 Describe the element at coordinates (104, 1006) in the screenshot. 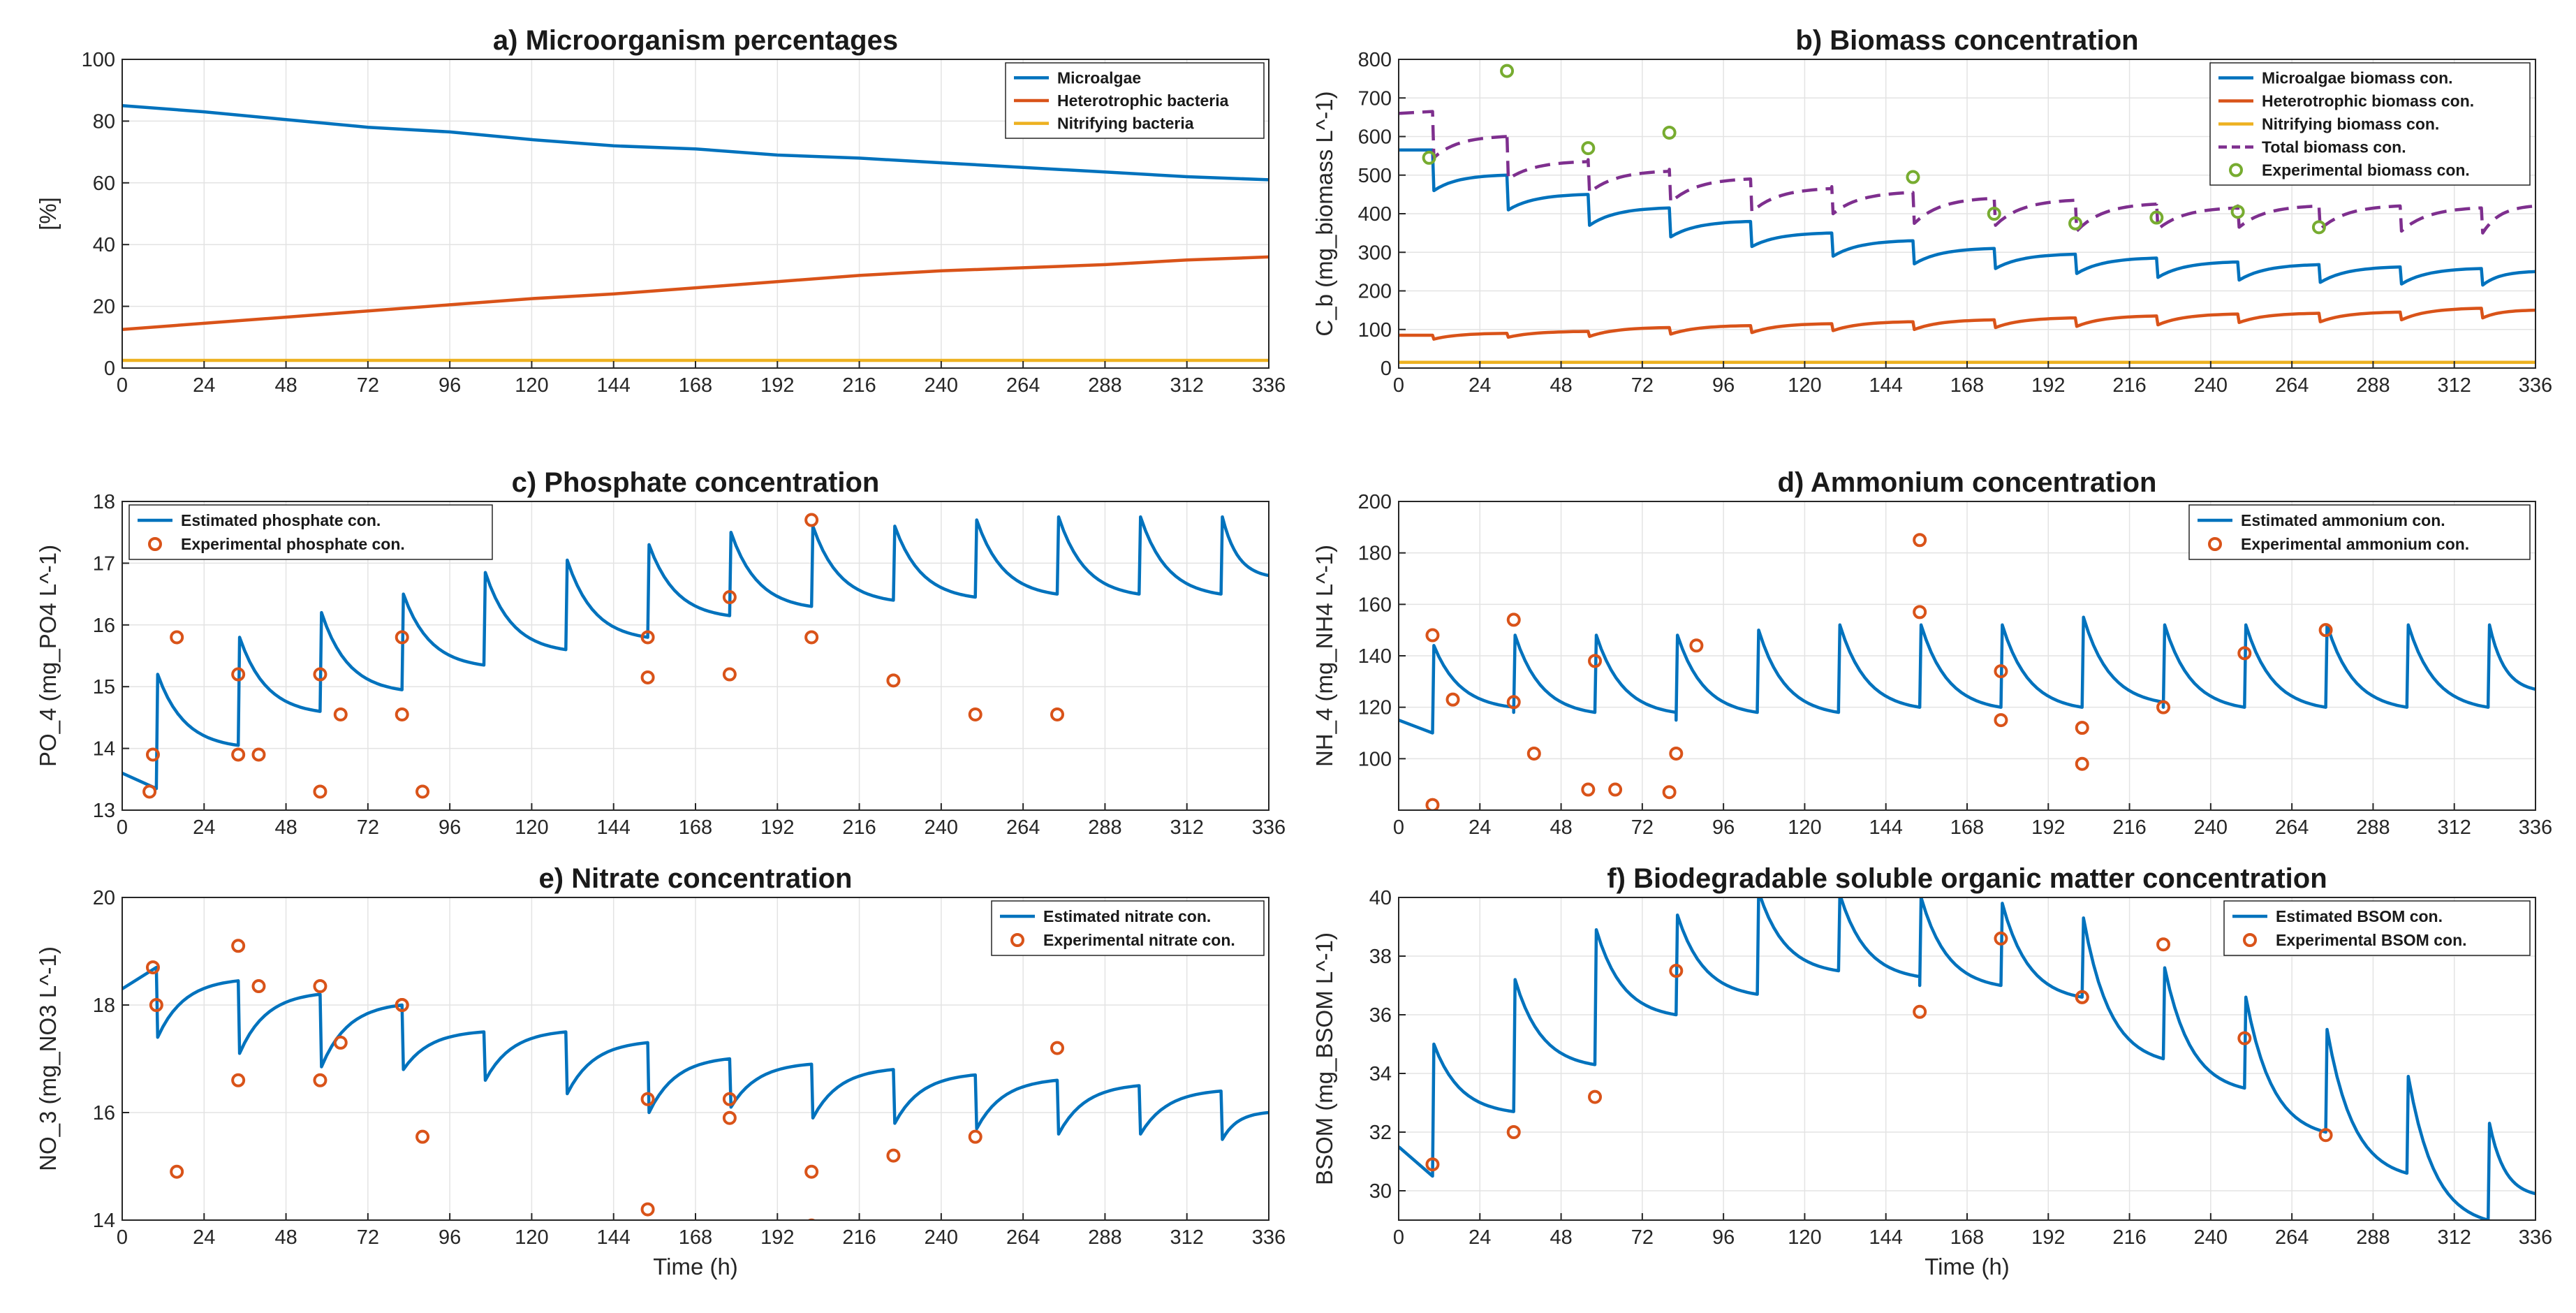

I see `y-tick-label: 18` at that location.